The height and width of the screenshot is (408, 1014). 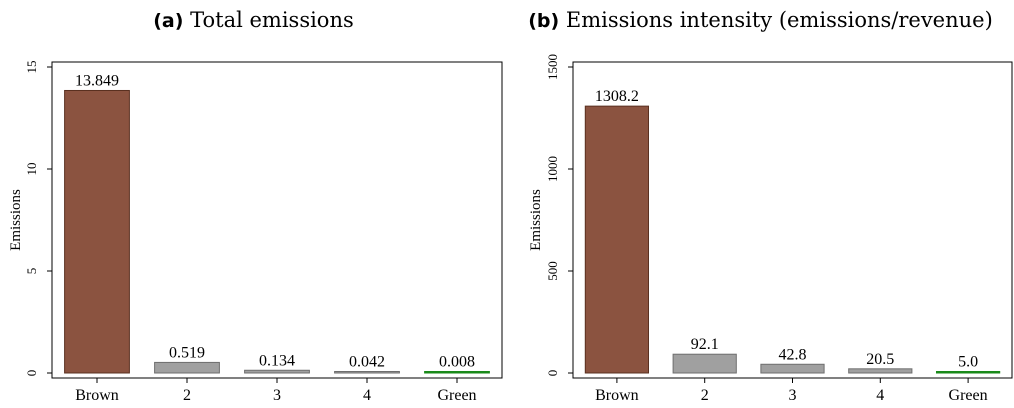 I want to click on value-label: 92.1, so click(x=705, y=344).